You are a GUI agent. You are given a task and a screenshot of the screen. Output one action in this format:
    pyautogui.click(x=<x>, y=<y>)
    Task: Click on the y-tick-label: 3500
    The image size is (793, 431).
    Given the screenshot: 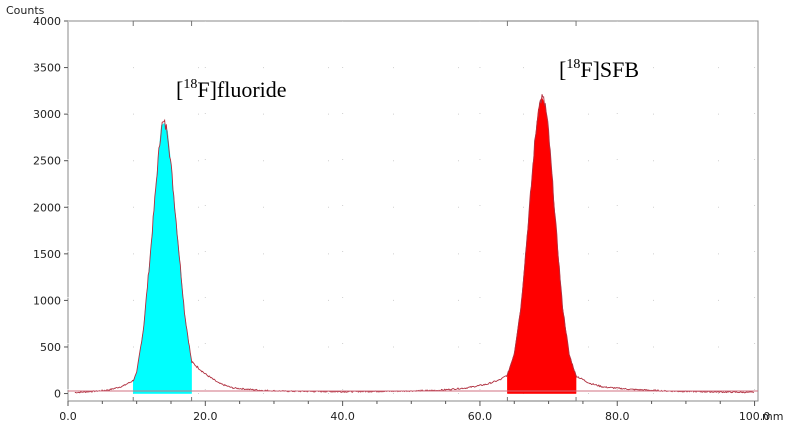 What is the action you would take?
    pyautogui.click(x=47, y=68)
    